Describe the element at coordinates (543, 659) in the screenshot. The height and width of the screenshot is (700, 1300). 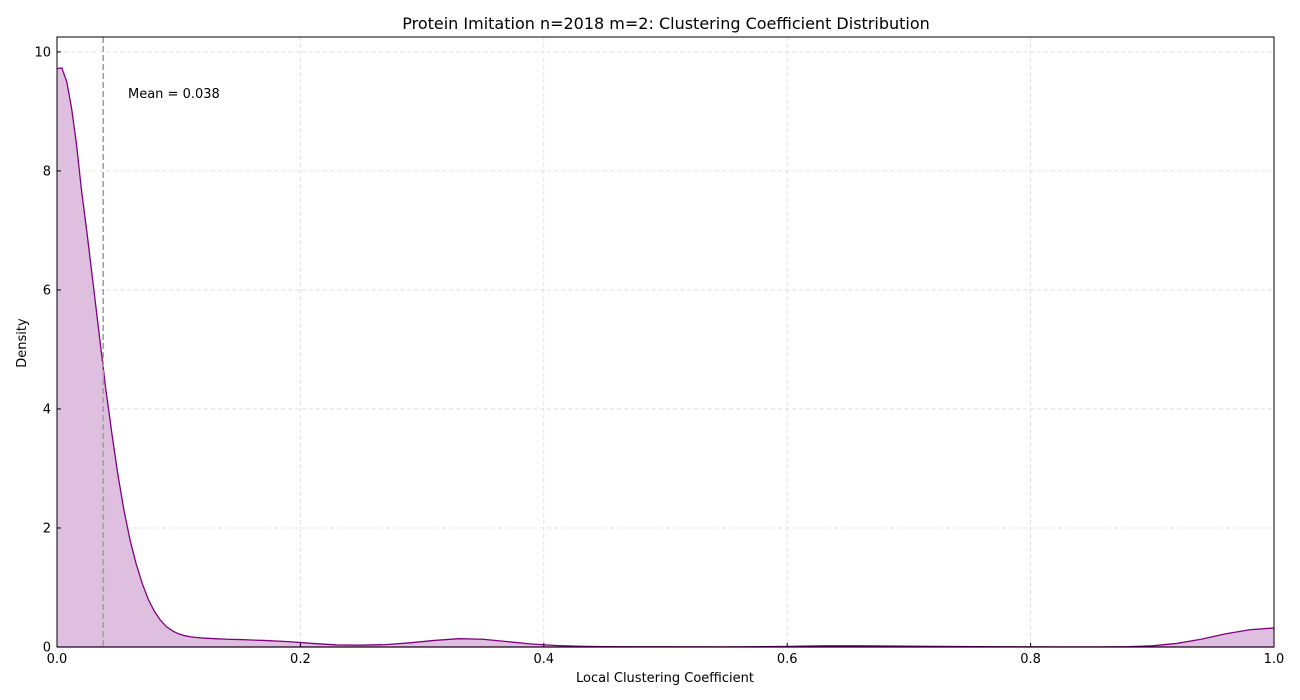
I see `x-tick-label: 0.4` at that location.